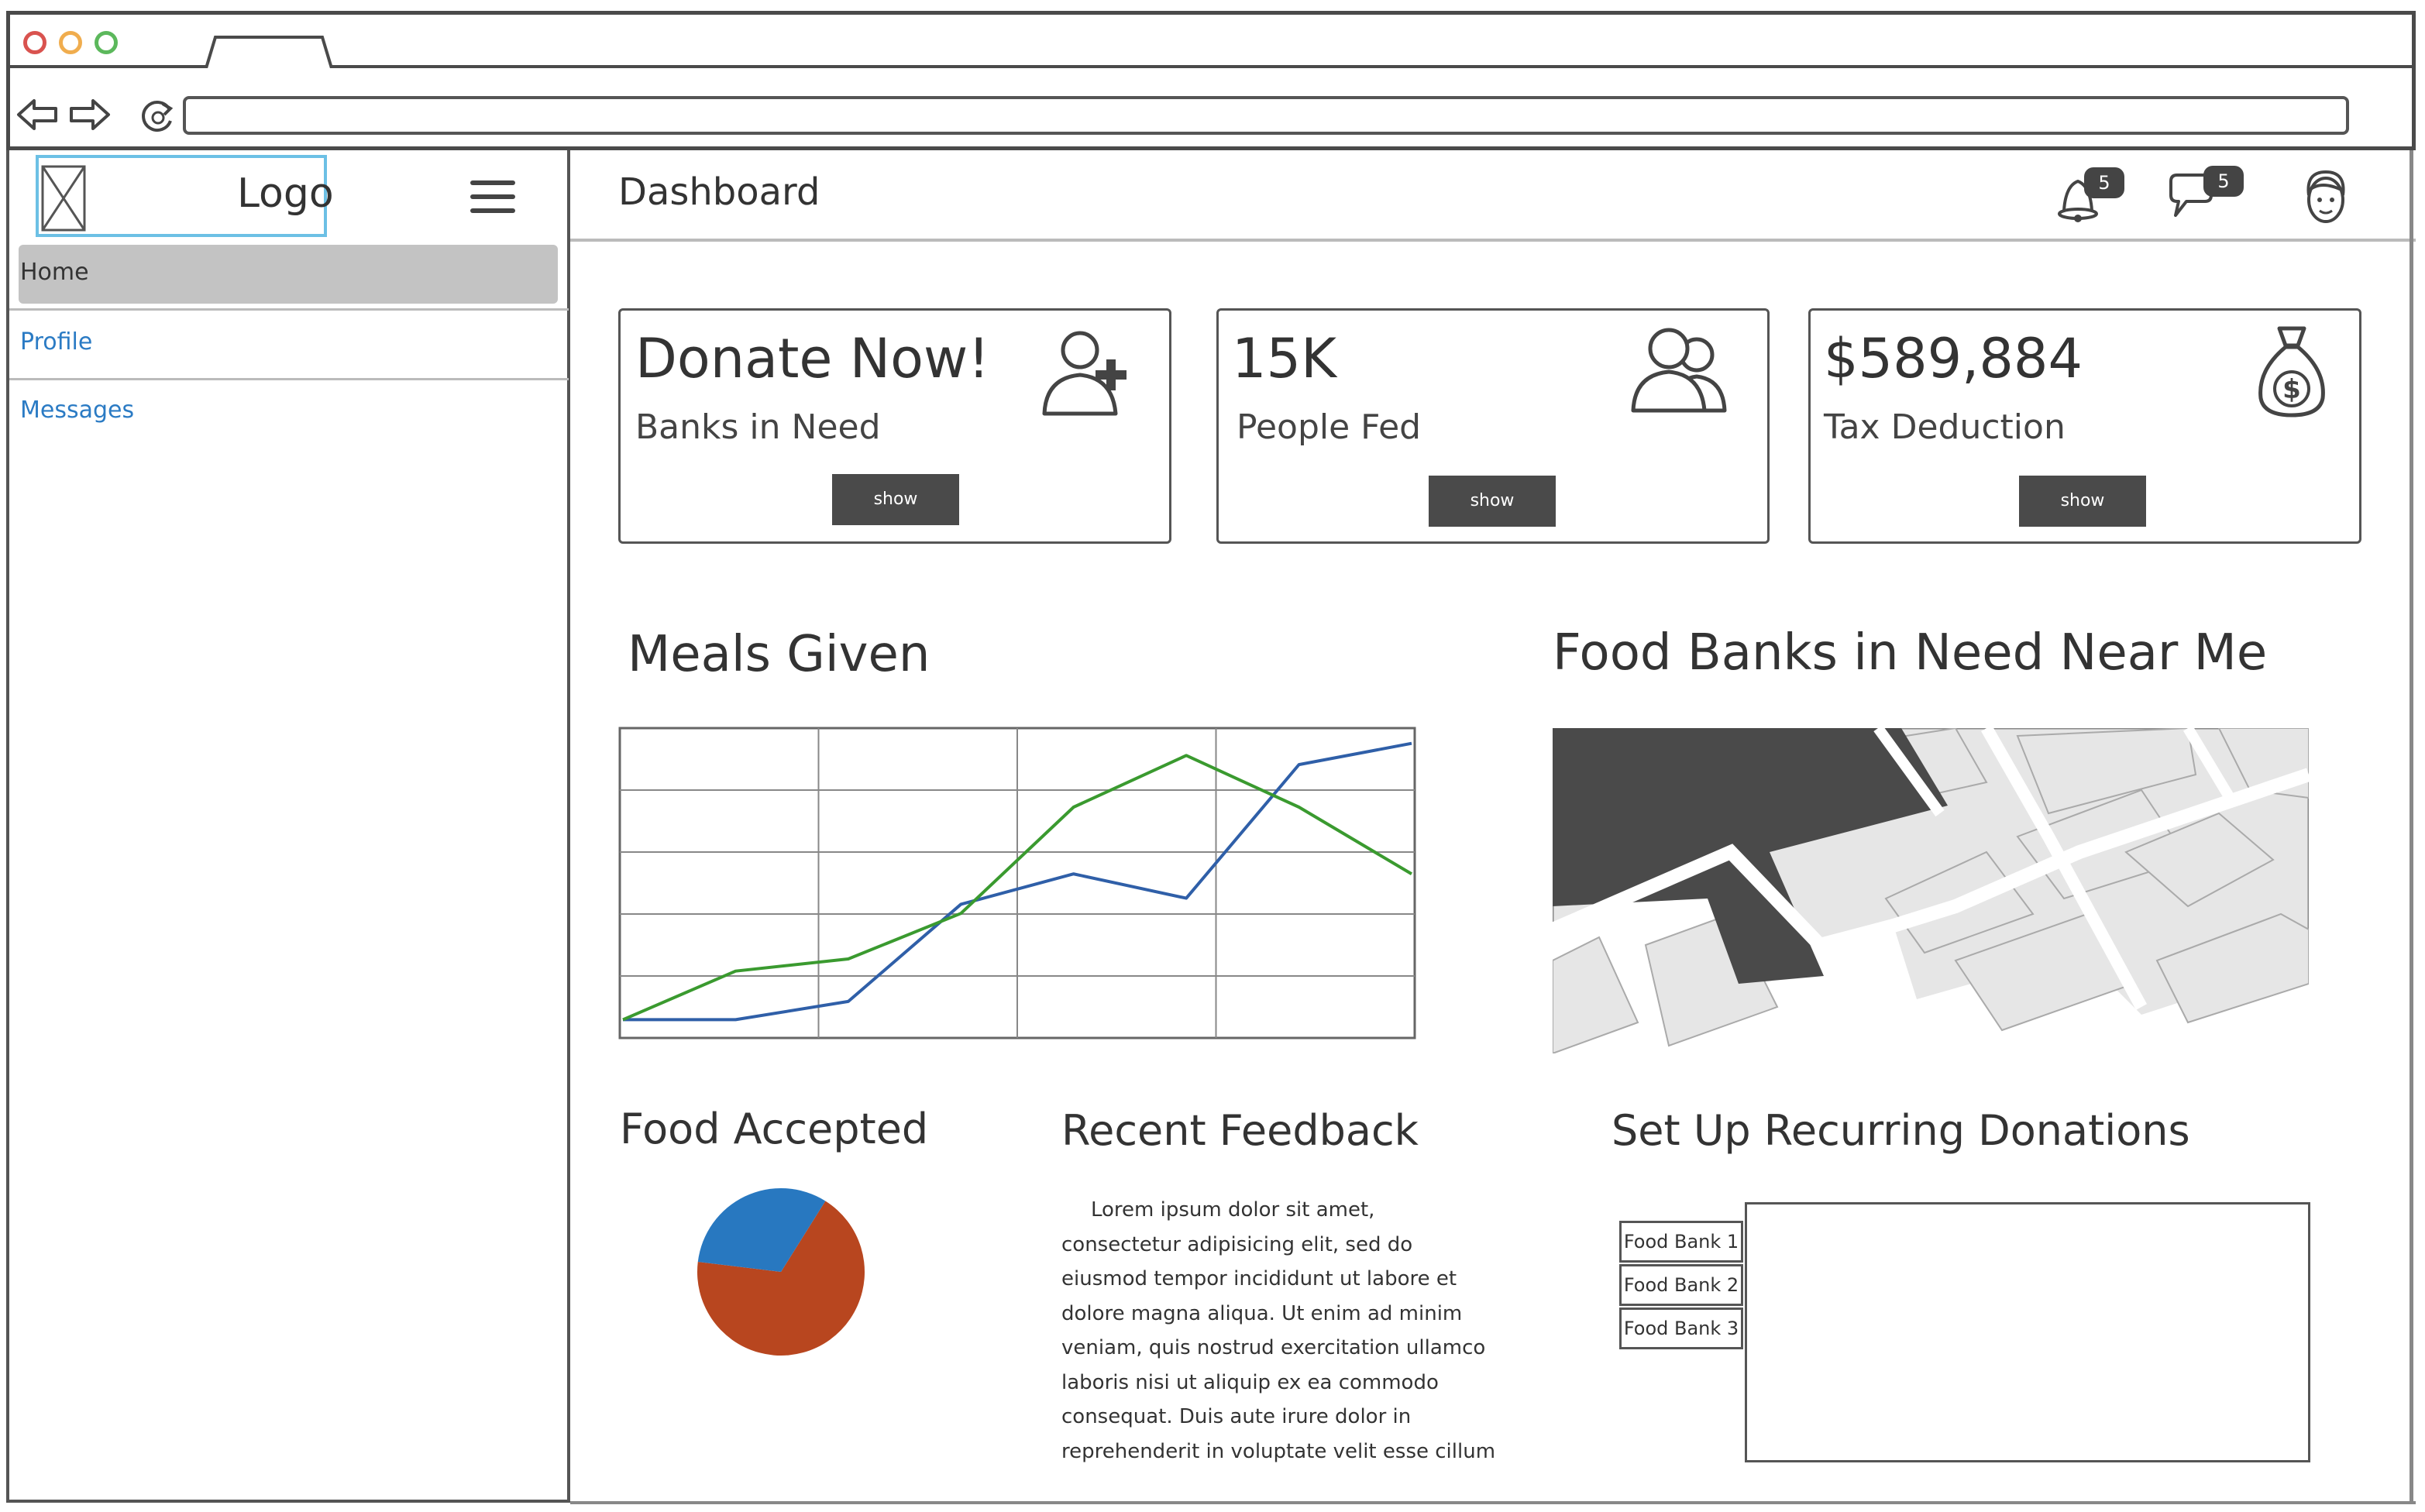  I want to click on food-accepted-pie-chart, so click(781, 1272).